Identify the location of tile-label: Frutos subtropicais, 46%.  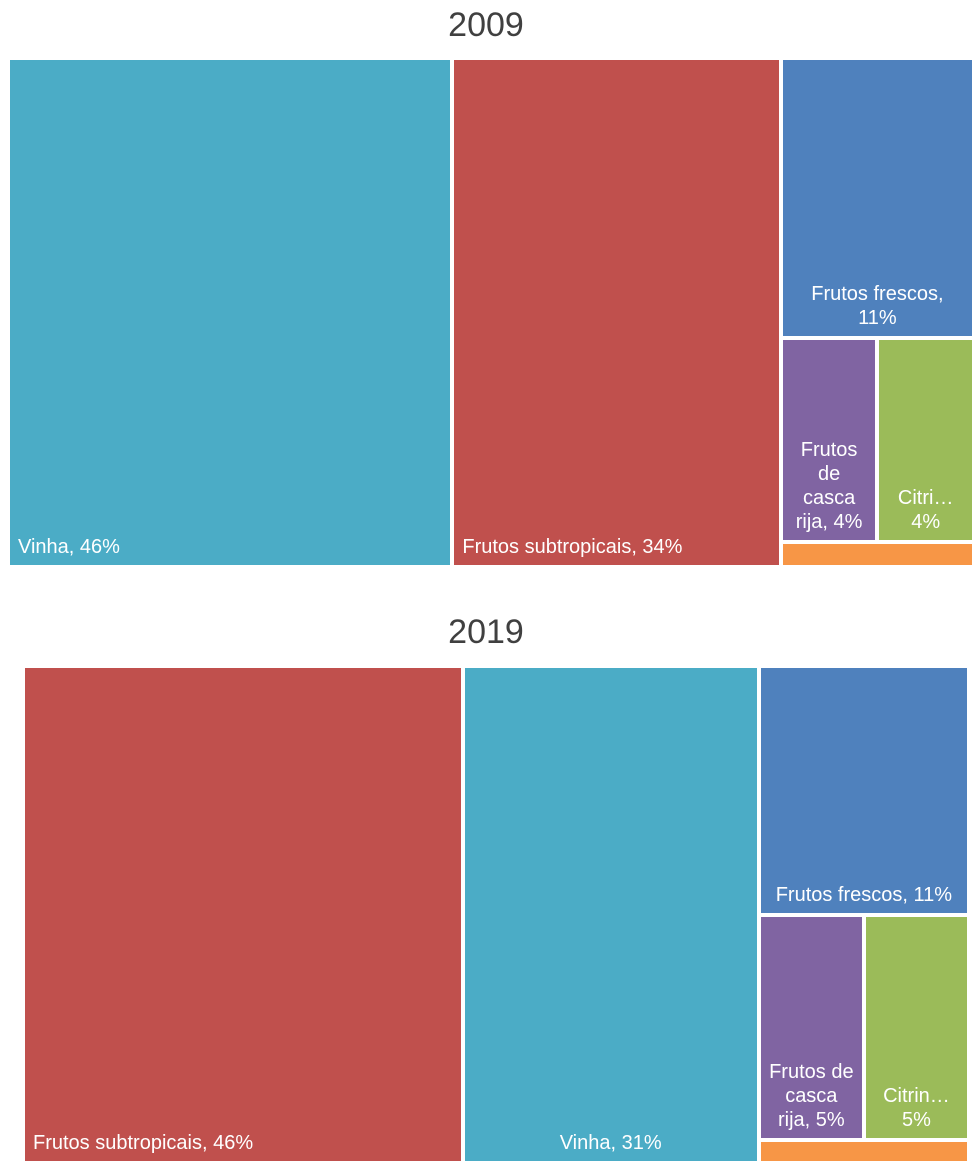
(143, 1143).